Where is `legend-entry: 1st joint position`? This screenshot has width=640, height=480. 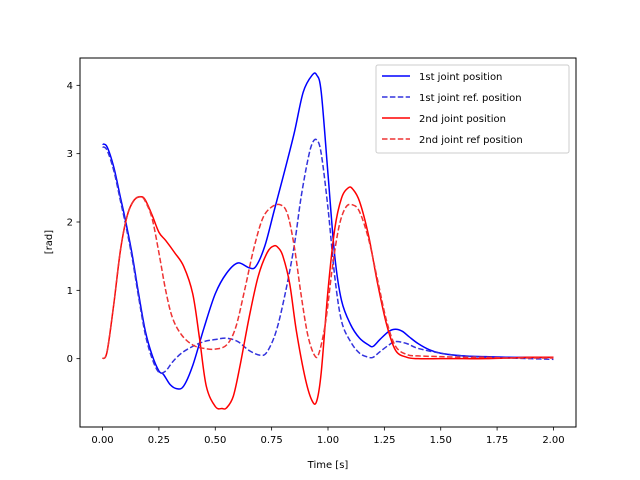 legend-entry: 1st joint position is located at coordinates (460, 77).